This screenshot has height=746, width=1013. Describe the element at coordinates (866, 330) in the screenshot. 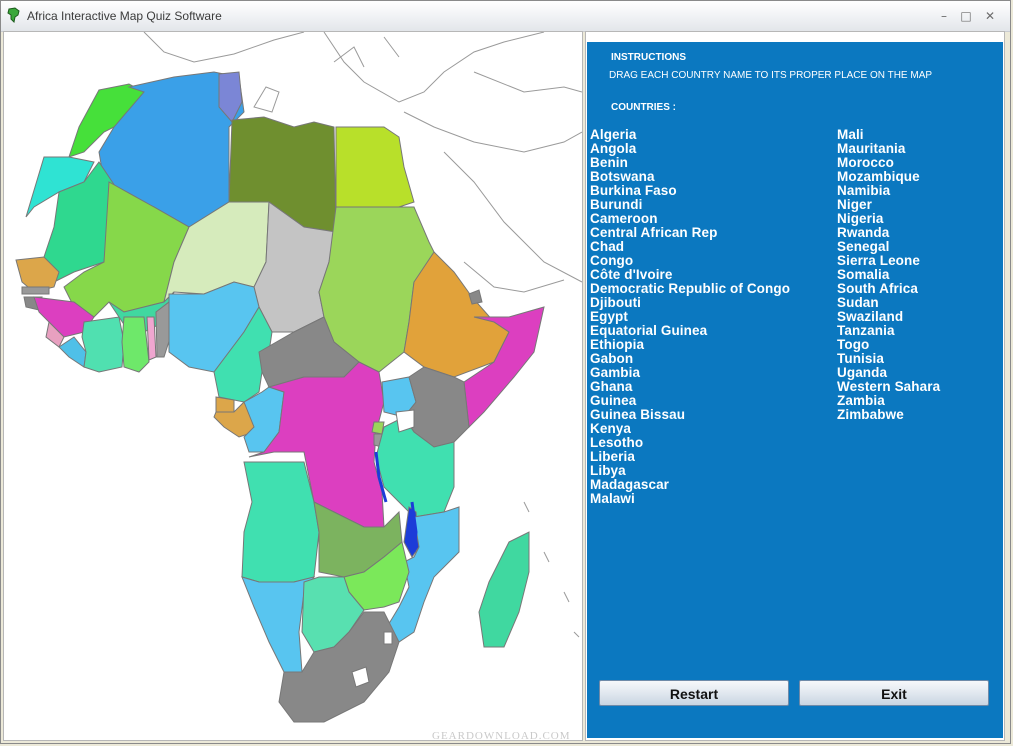

I see `country-label: Tanzania` at that location.